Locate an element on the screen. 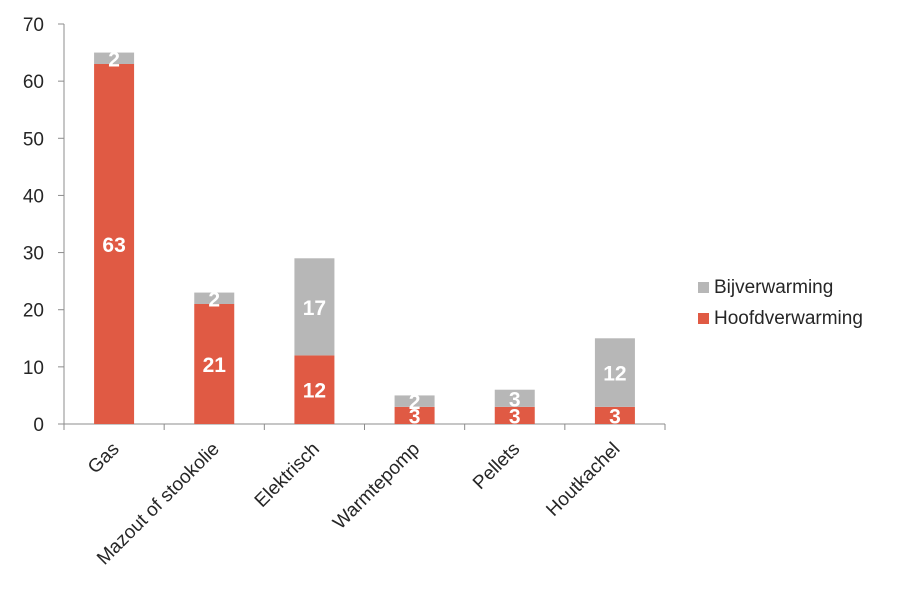  y-tick-label: 30 is located at coordinates (33, 254).